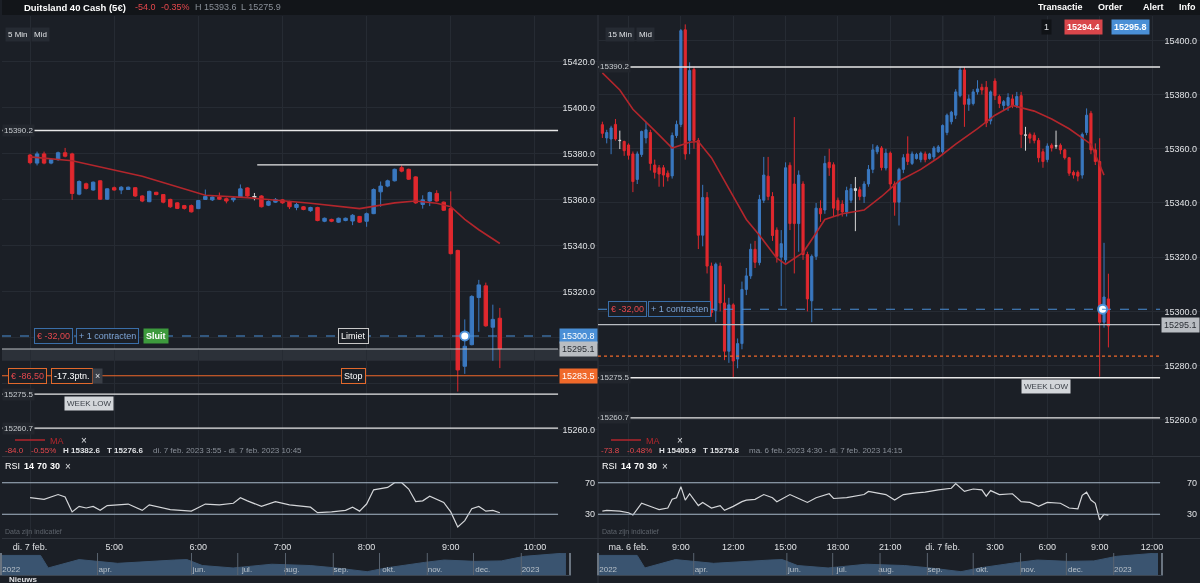 The image size is (1200, 583). I want to click on x-tick-label: 8:00, so click(366, 546).